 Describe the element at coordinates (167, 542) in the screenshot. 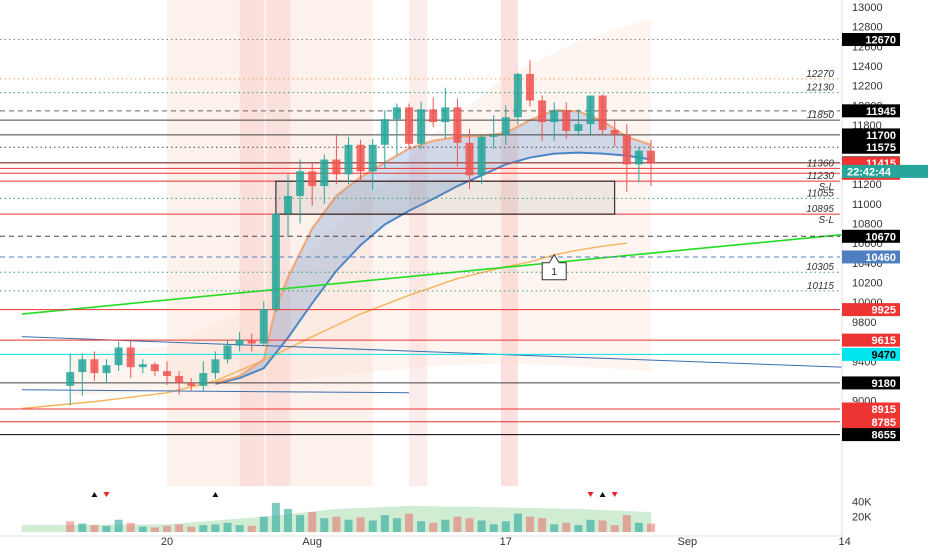

I see `x-tick-label: 20` at that location.